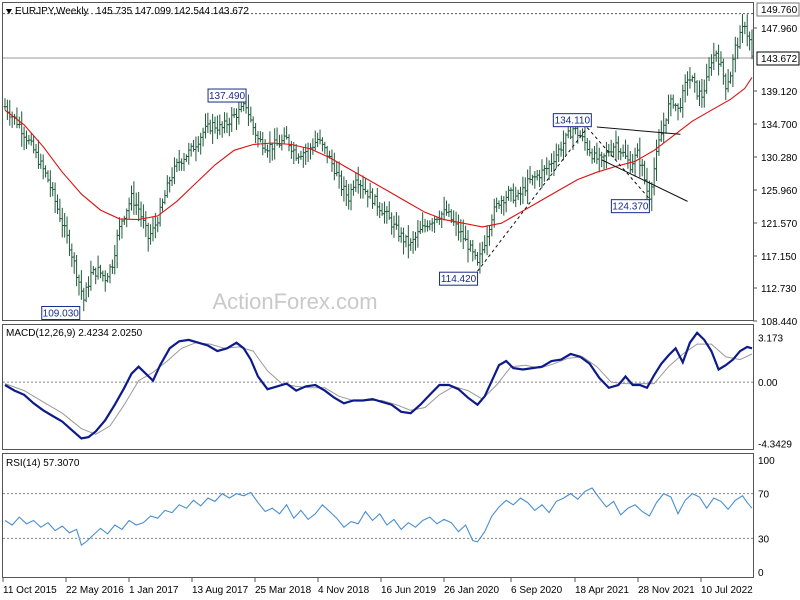  Describe the element at coordinates (727, 590) in the screenshot. I see `time-tick-label: 10 Jul 2022` at that location.